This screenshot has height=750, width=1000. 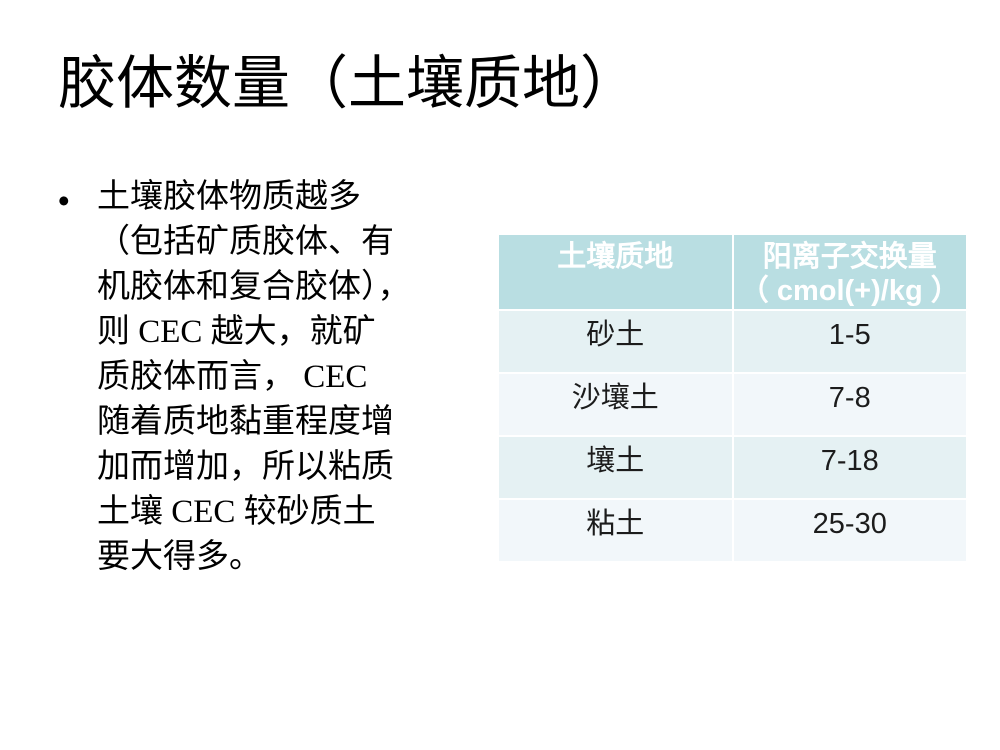 I want to click on table-header: 土壤质地 阳离子交换量 （ cmol(+)/kg ）, so click(x=732, y=272).